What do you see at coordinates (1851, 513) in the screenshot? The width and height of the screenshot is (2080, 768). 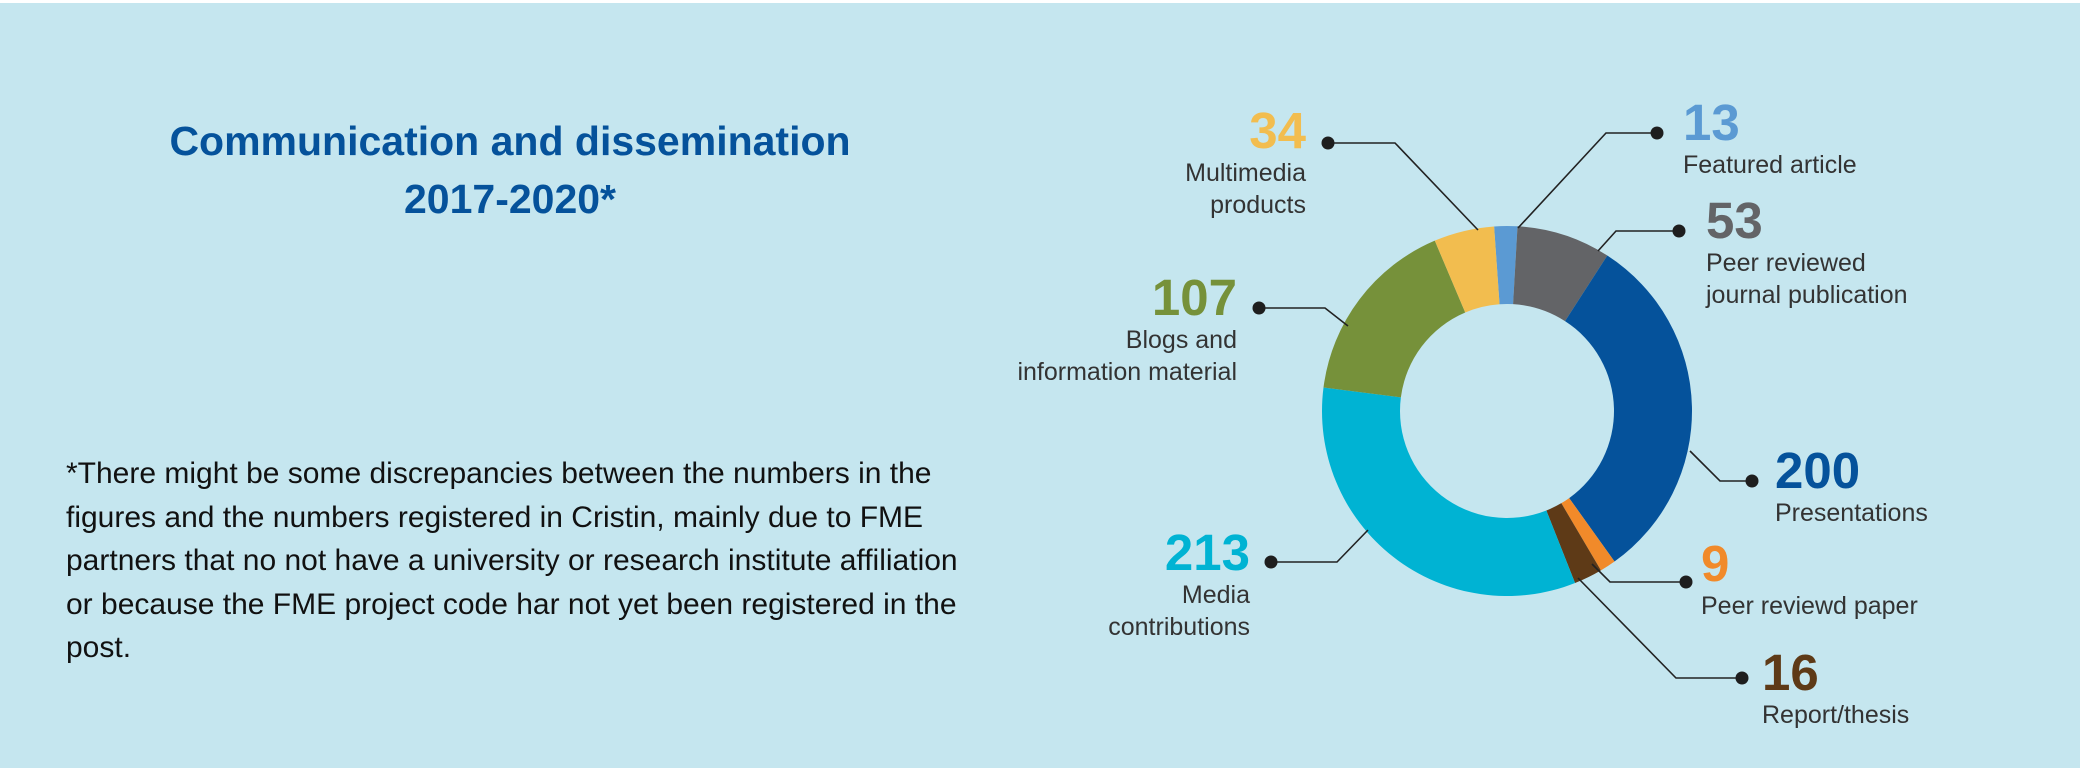 I see `category-label-presentations: Presentations` at bounding box center [1851, 513].